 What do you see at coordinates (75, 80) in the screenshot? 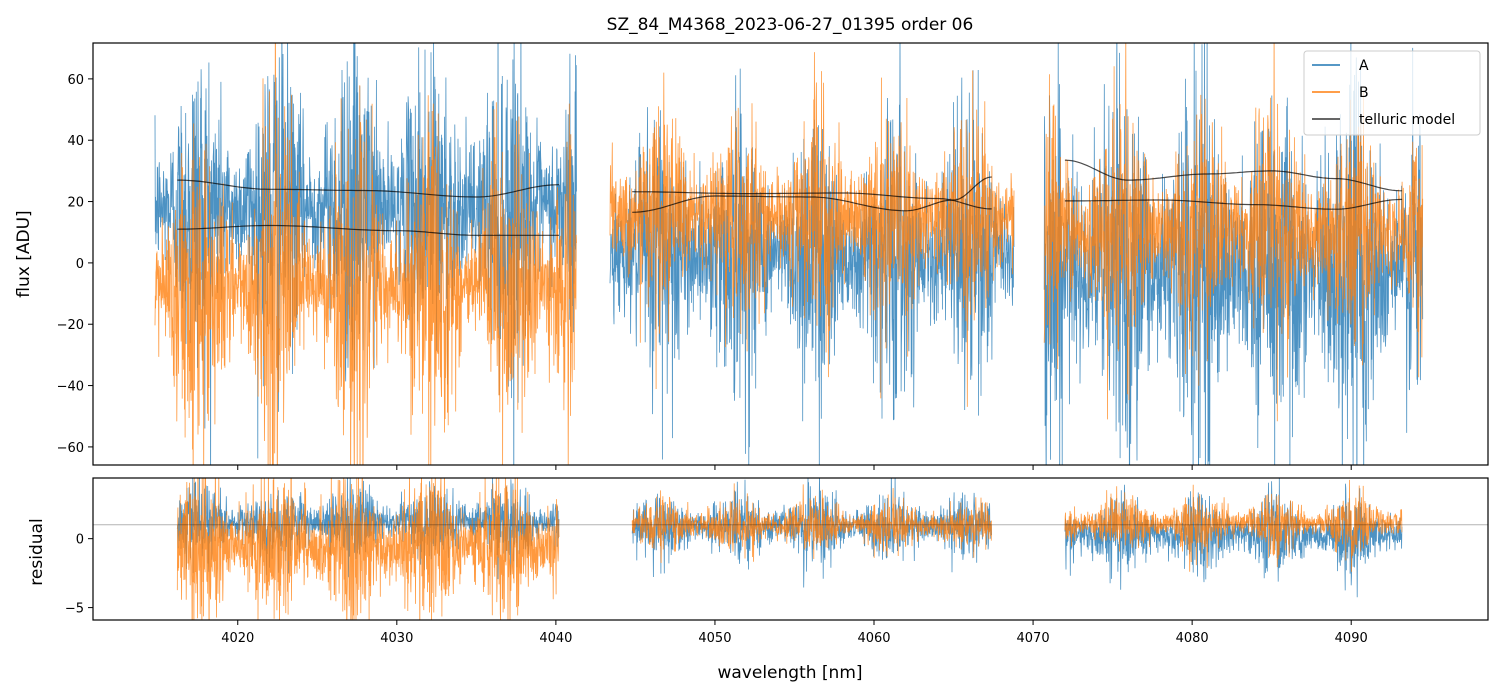
I see `flux-ytick-label: 60` at bounding box center [75, 80].